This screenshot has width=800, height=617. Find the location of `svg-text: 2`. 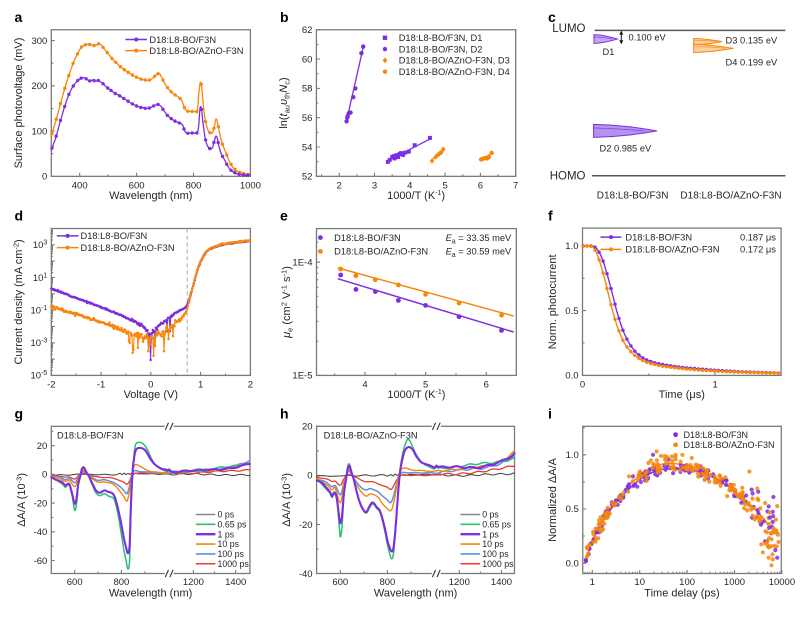

svg-text: 2 is located at coordinates (339, 186).